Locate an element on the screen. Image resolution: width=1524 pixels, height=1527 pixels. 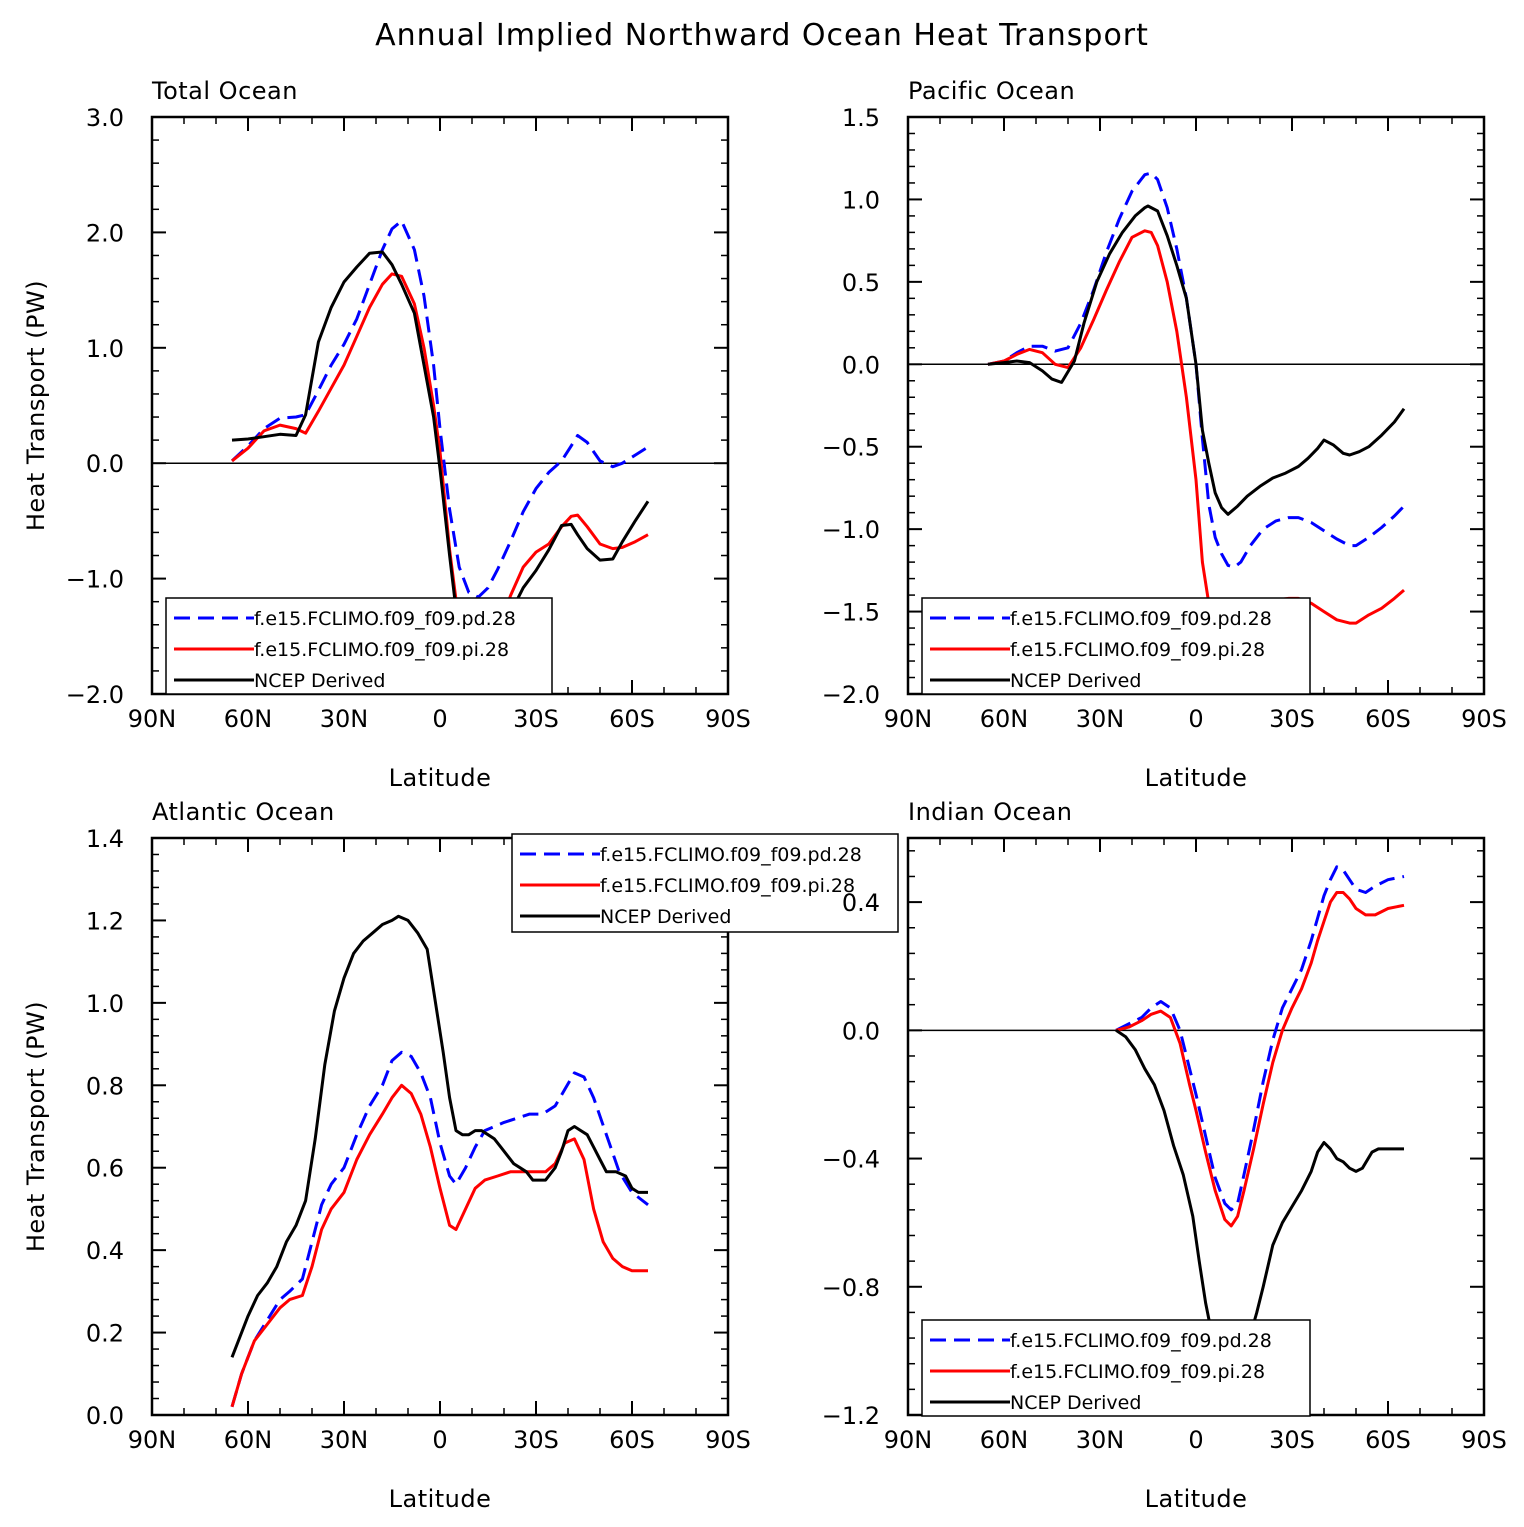
y-tick-label: 1.4 is located at coordinates (105, 839).